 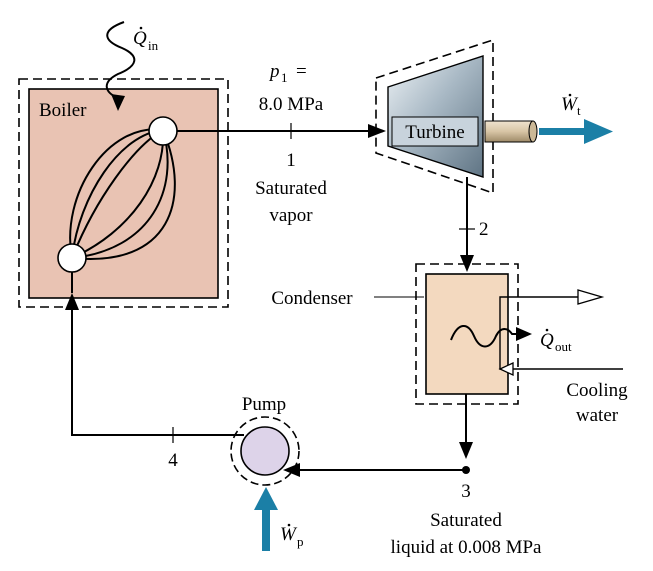 What do you see at coordinates (312, 298) in the screenshot?
I see `condenser-label: Condenser` at bounding box center [312, 298].